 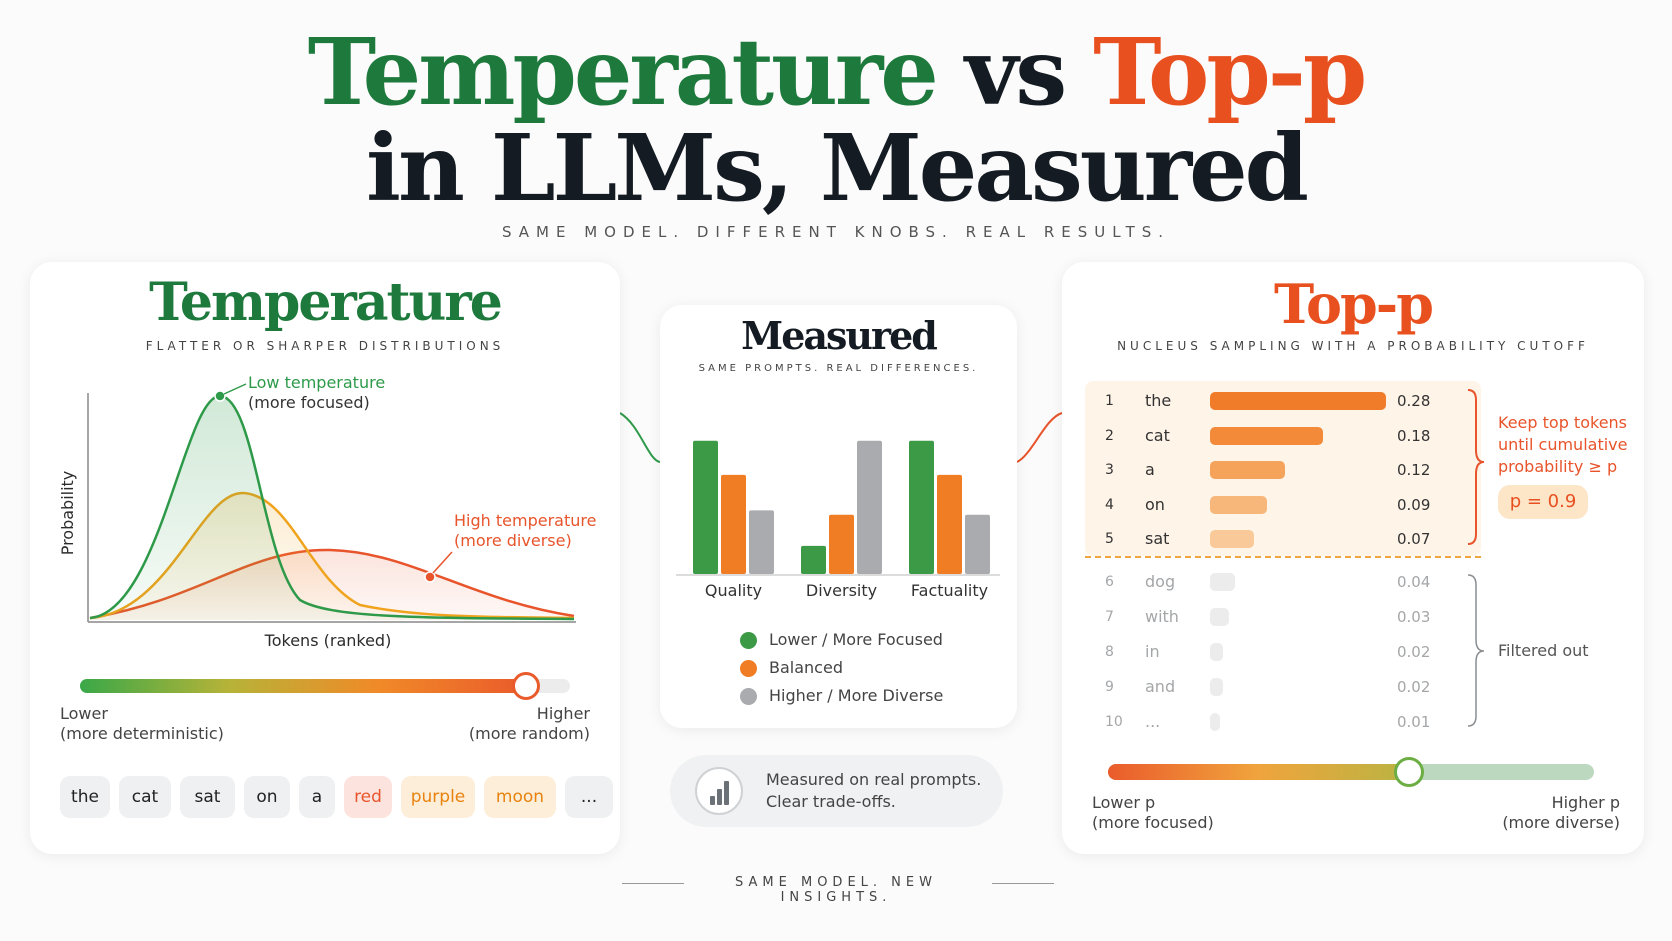 What do you see at coordinates (1543, 650) in the screenshot?
I see `filtered-out-note: Filtered out` at bounding box center [1543, 650].